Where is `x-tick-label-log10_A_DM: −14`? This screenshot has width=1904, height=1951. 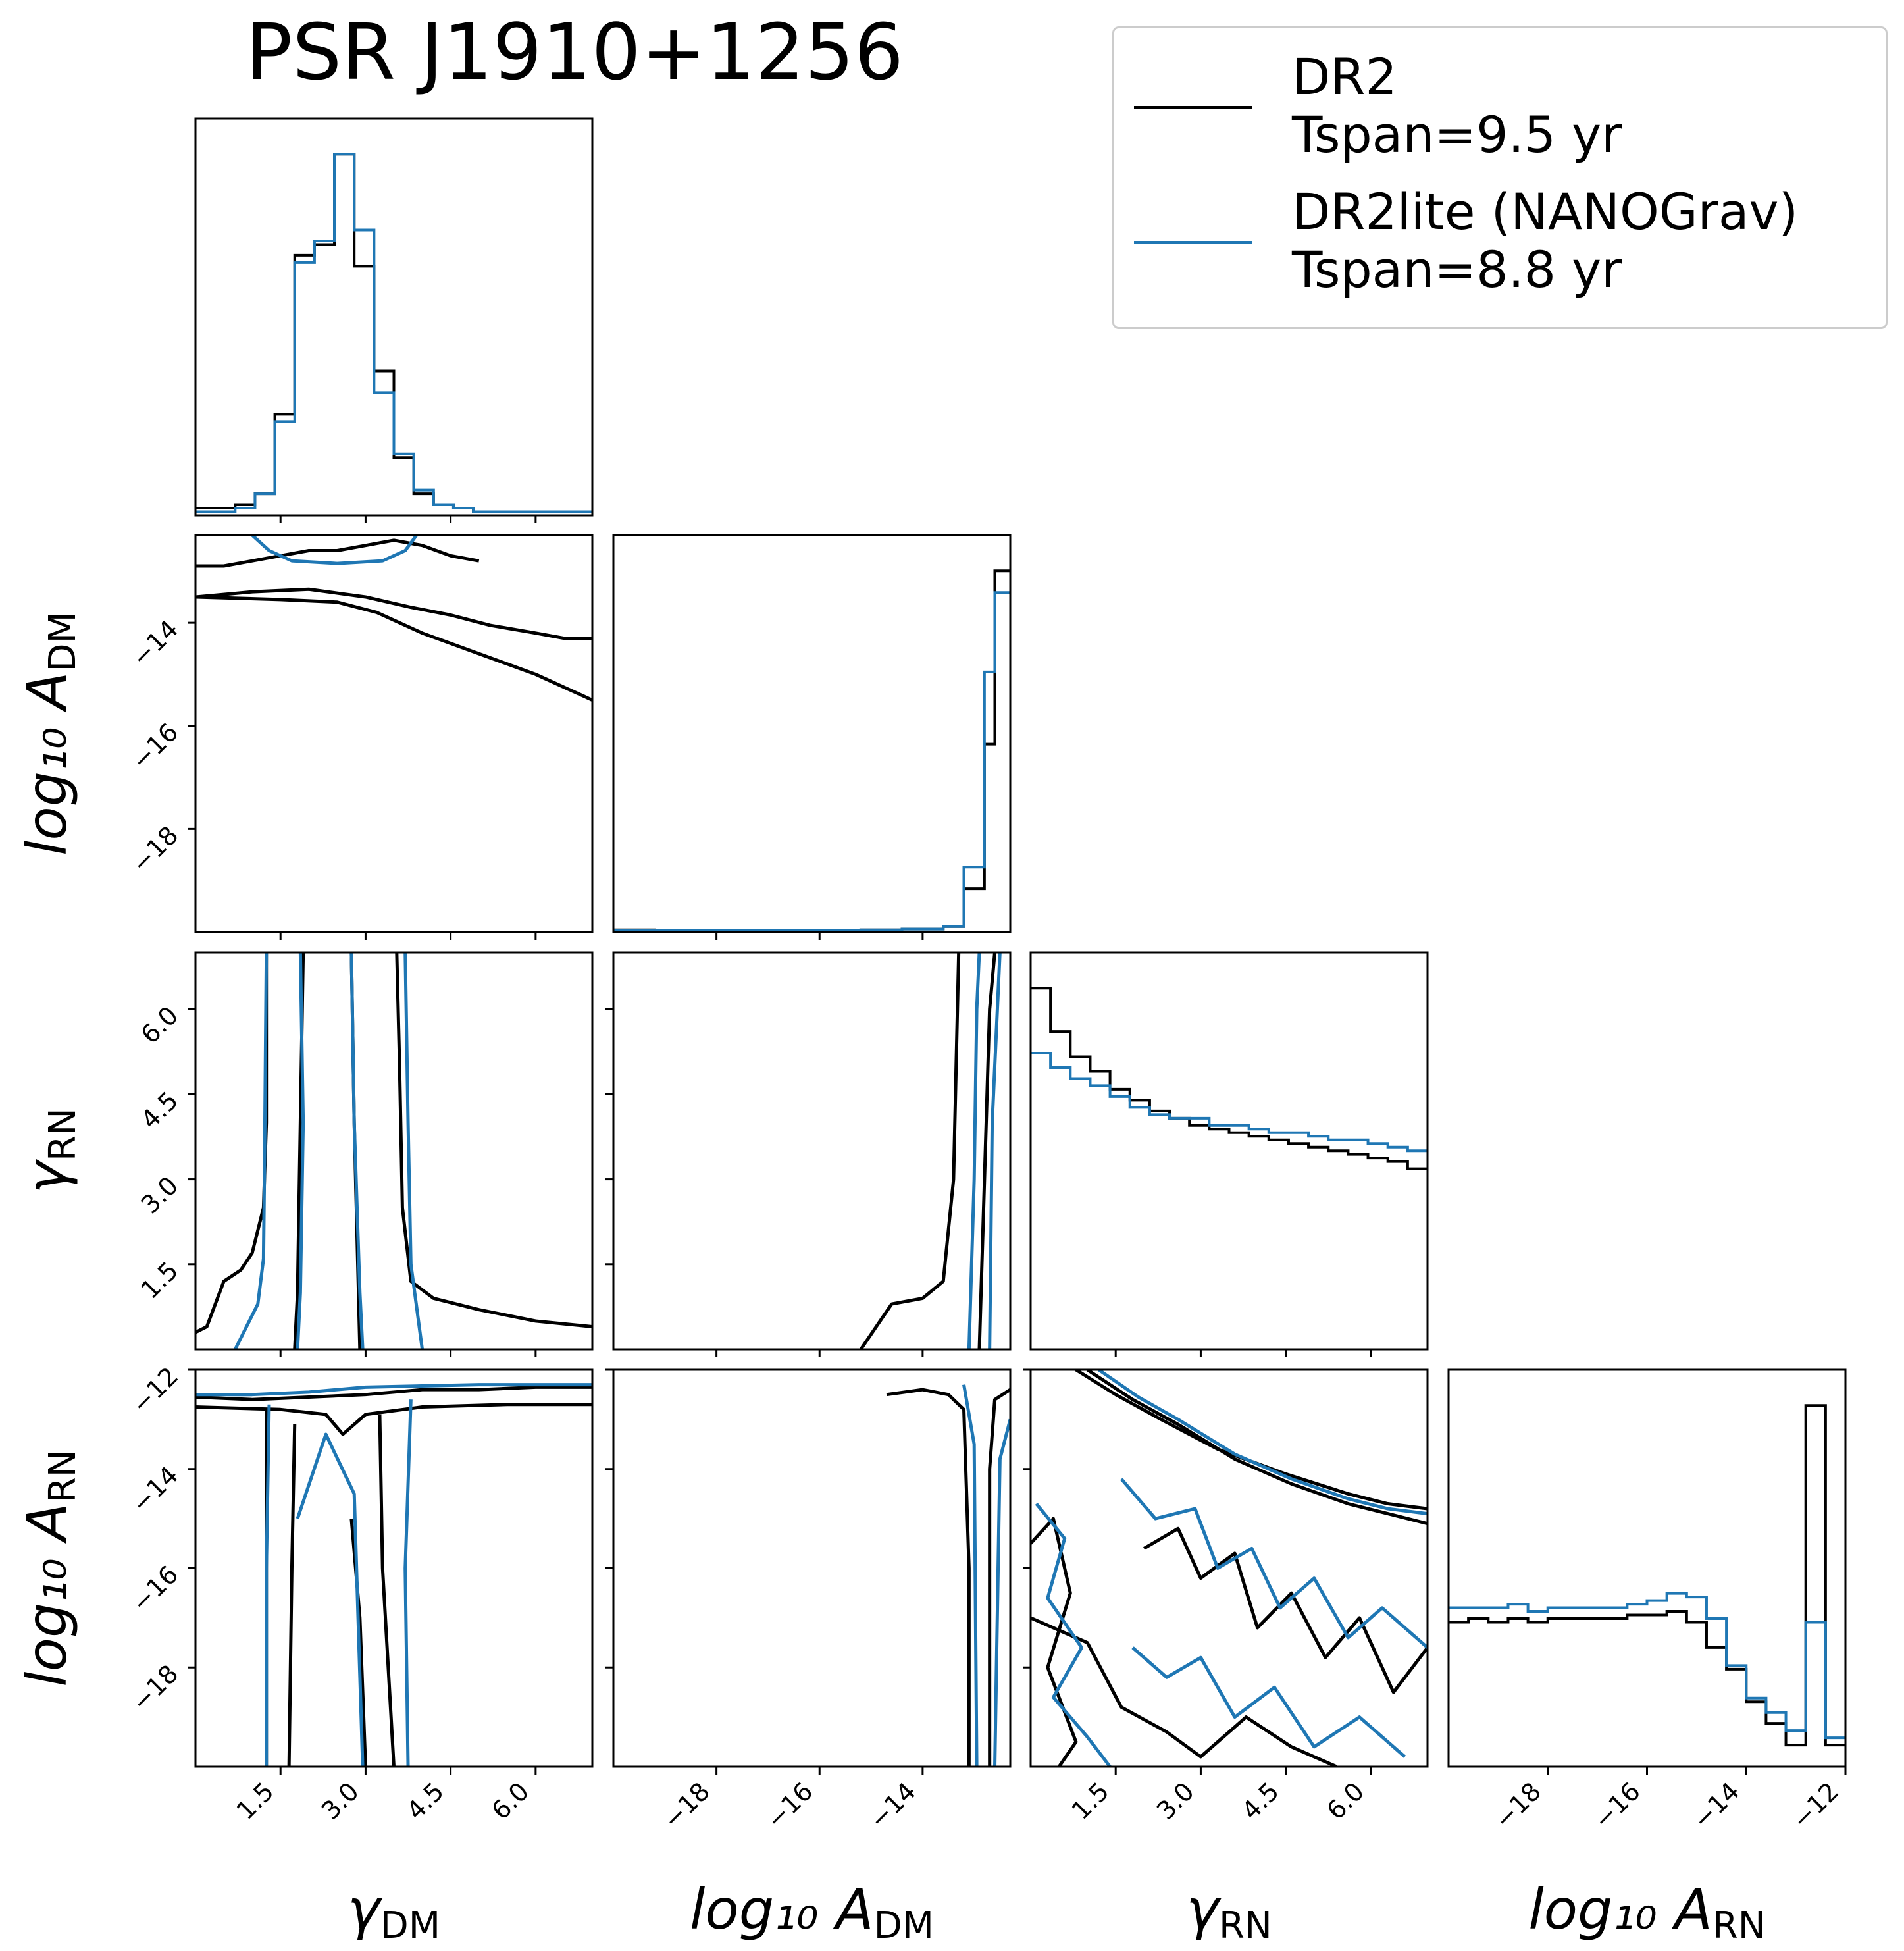 x-tick-label-log10_A_DM: −14 is located at coordinates (892, 1806).